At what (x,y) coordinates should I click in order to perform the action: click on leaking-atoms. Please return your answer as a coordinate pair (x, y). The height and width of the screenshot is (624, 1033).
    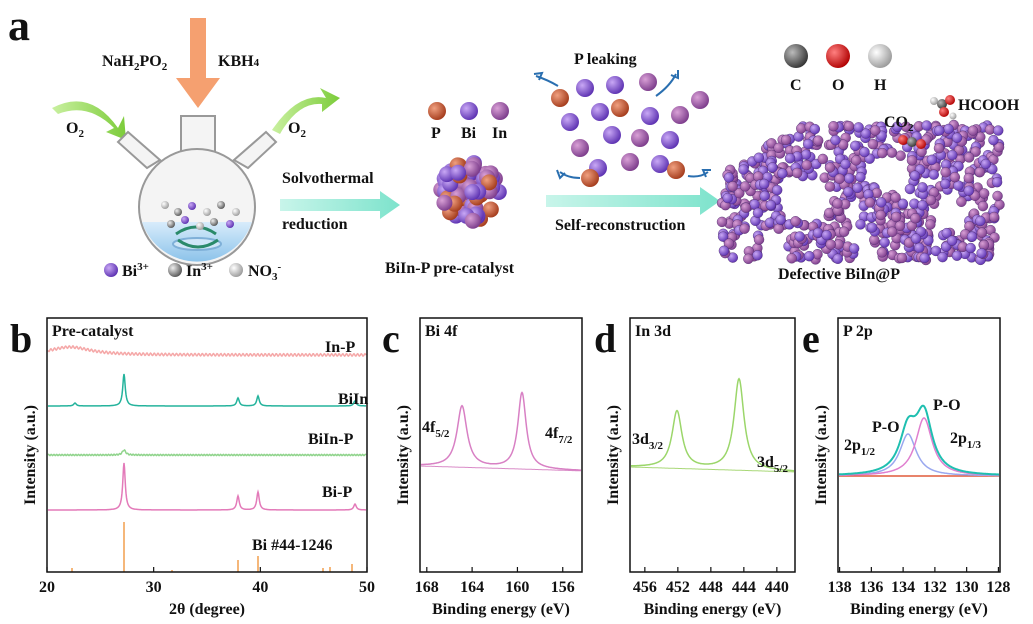
    Looking at the image, I should click on (630, 130).